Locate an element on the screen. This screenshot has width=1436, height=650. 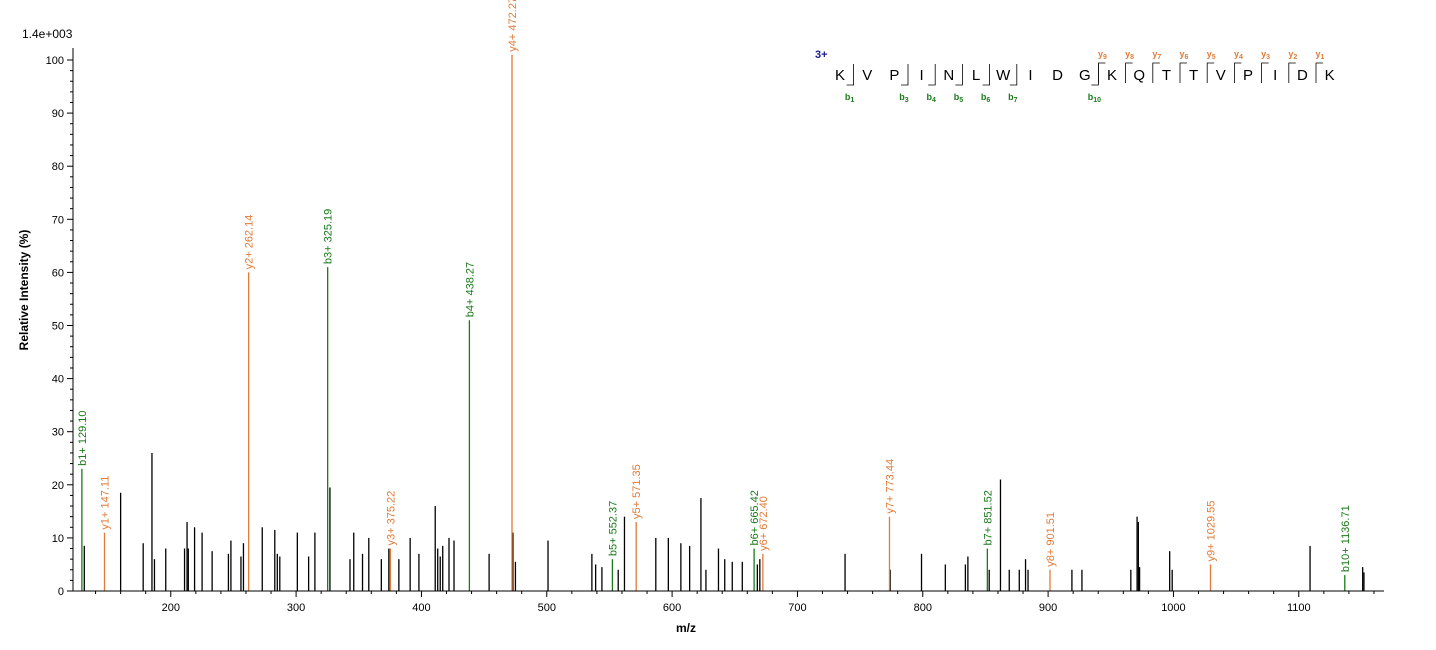
y-ion-mark: y7 is located at coordinates (1156, 55).